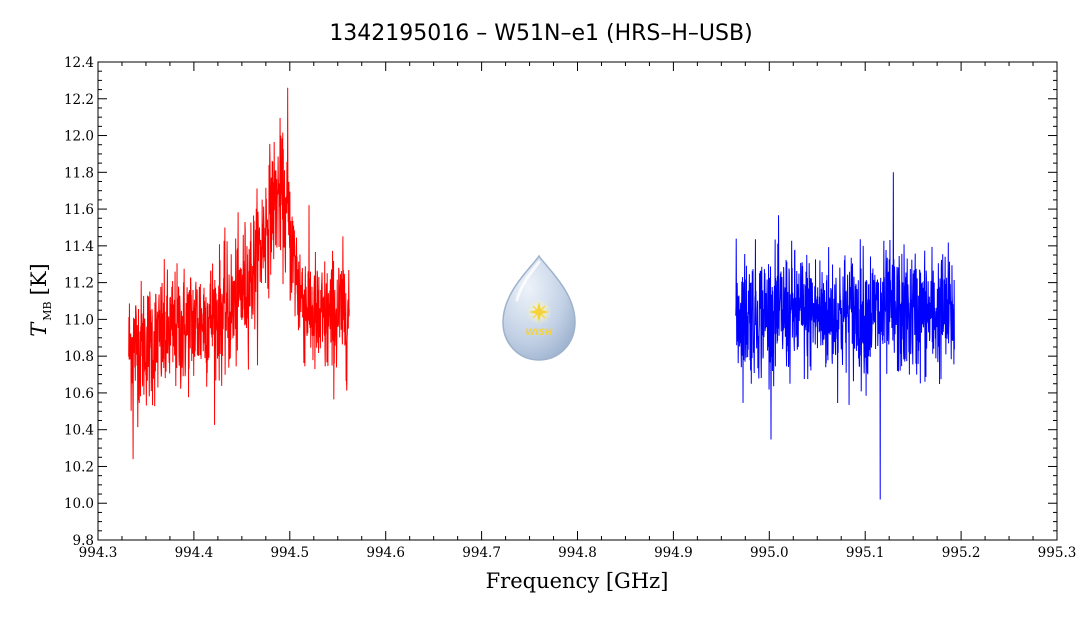  What do you see at coordinates (194, 553) in the screenshot?
I see `x-tick-label: 994.4` at bounding box center [194, 553].